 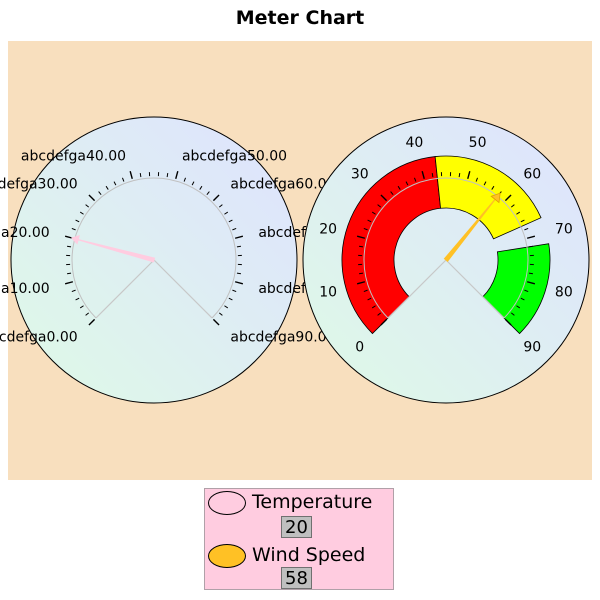 What do you see at coordinates (296, 527) in the screenshot?
I see `legend-value-temperature: 20` at bounding box center [296, 527].